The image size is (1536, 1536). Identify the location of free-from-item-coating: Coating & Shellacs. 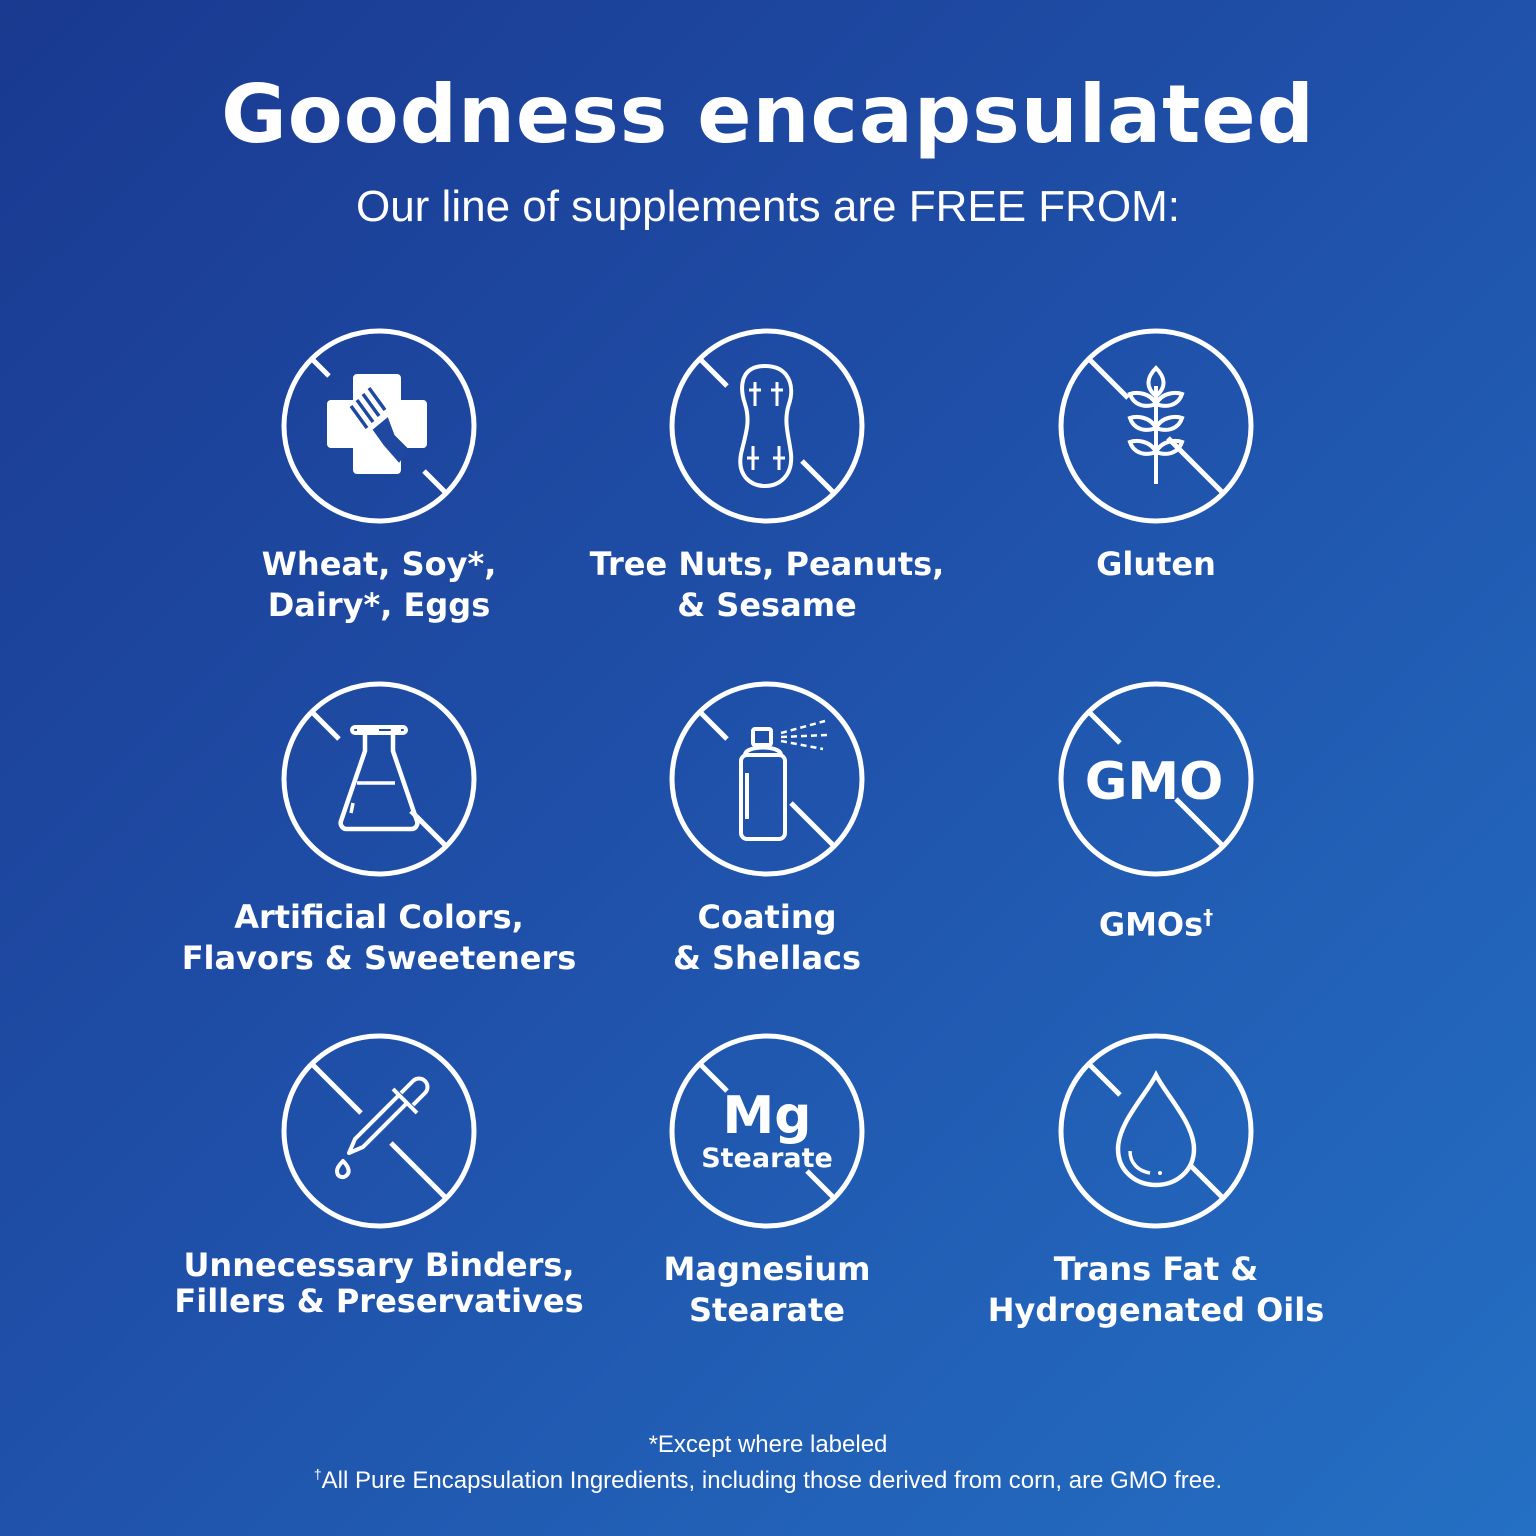
(767, 829).